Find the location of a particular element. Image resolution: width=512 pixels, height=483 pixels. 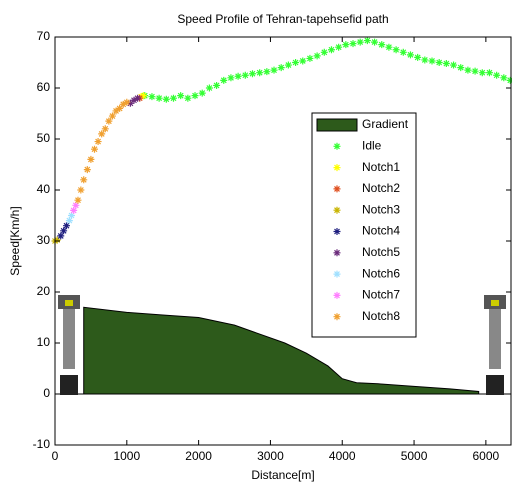

x-tick-label: 4000 is located at coordinates (342, 456).